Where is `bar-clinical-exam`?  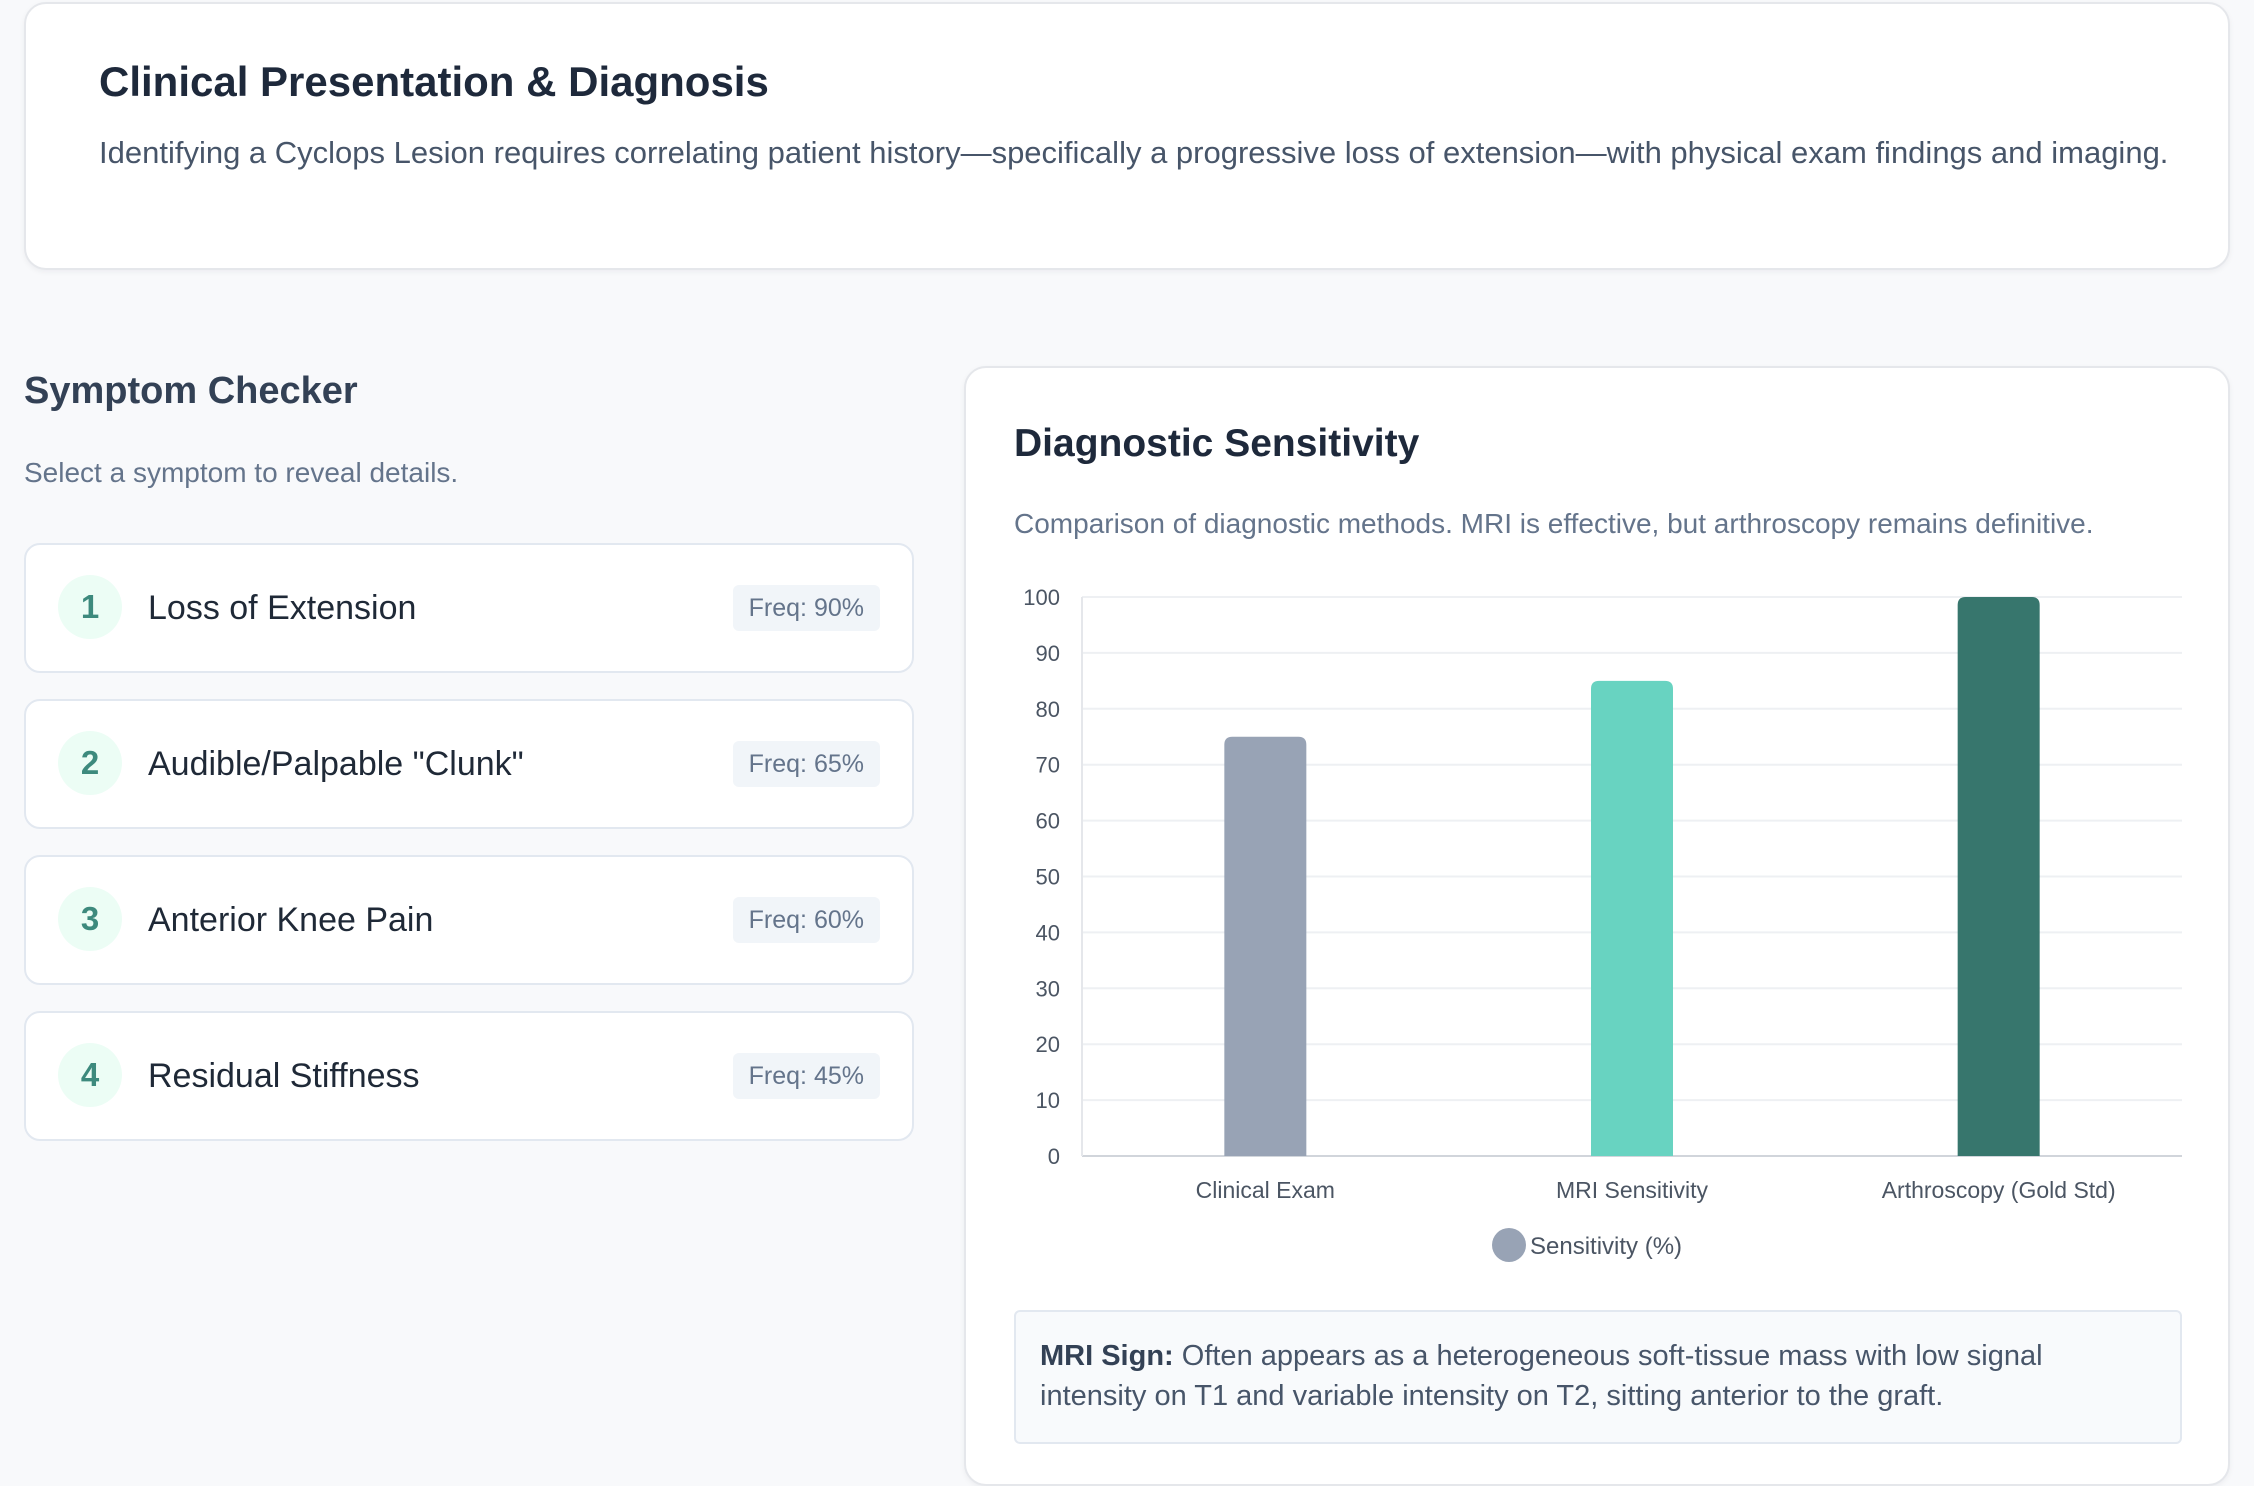 bar-clinical-exam is located at coordinates (1265, 946).